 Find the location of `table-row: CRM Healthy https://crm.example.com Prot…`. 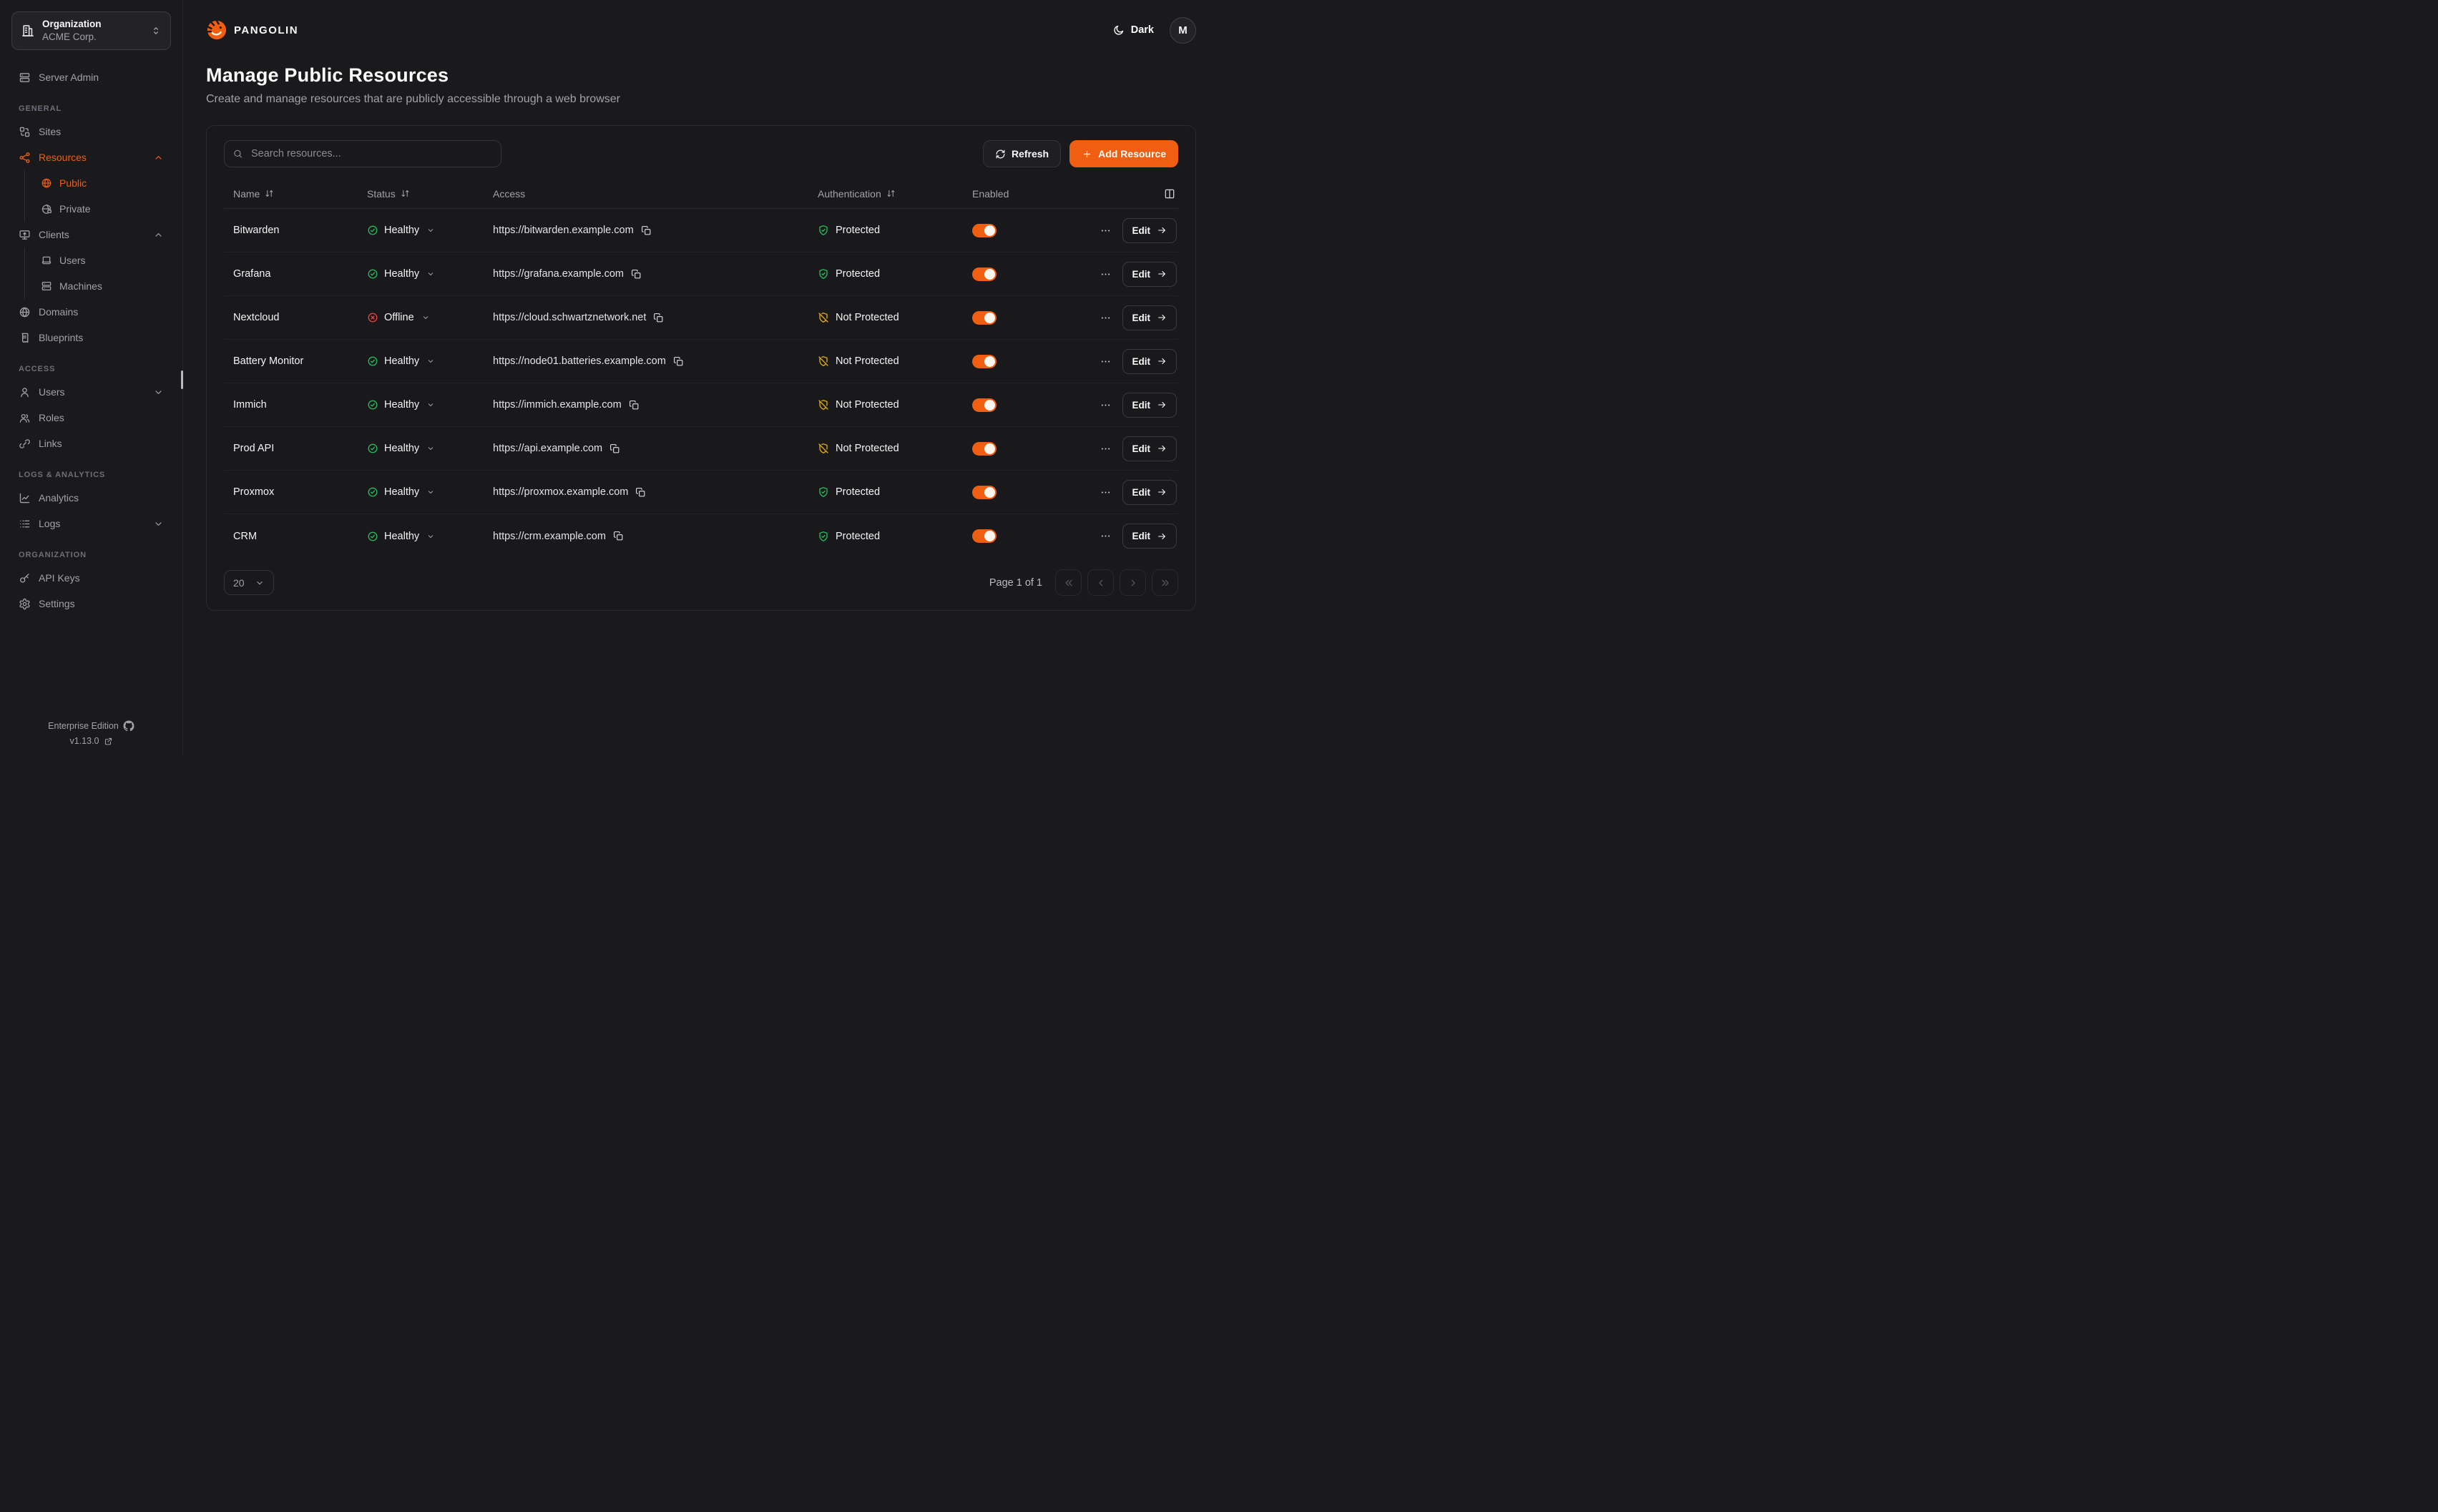

table-row: CRM Healthy https://crm.example.com Prot… is located at coordinates (701, 536).